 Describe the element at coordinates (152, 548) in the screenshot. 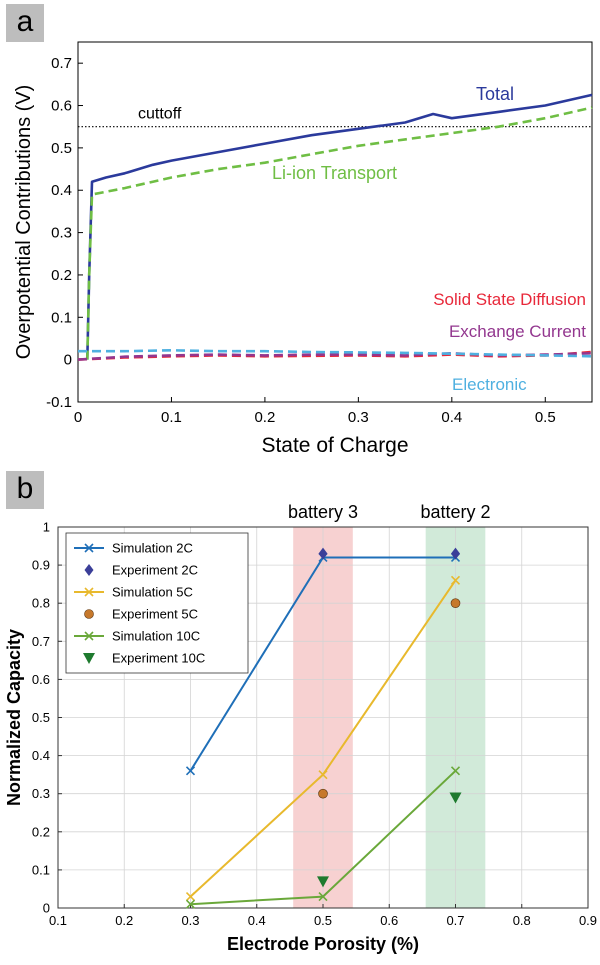

I see `legend-entry-simulation-2c: Simulation 2C` at that location.